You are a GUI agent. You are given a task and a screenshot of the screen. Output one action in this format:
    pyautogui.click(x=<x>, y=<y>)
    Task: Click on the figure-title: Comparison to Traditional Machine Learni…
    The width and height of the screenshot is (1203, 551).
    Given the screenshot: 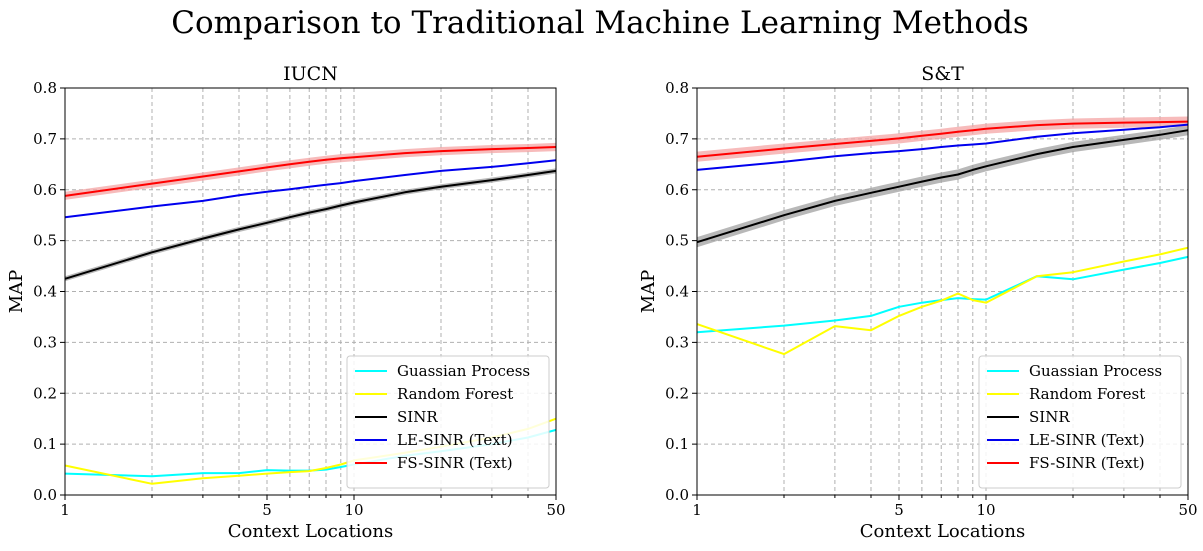 What is the action you would take?
    pyautogui.click(x=600, y=23)
    